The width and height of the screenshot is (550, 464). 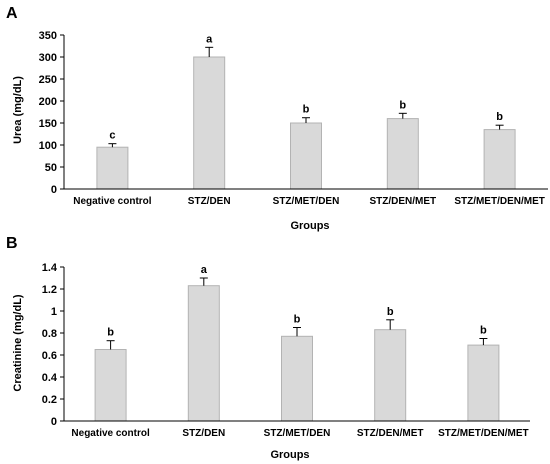 I want to click on panel-b-y-tick-label: 0.4, so click(x=50, y=378).